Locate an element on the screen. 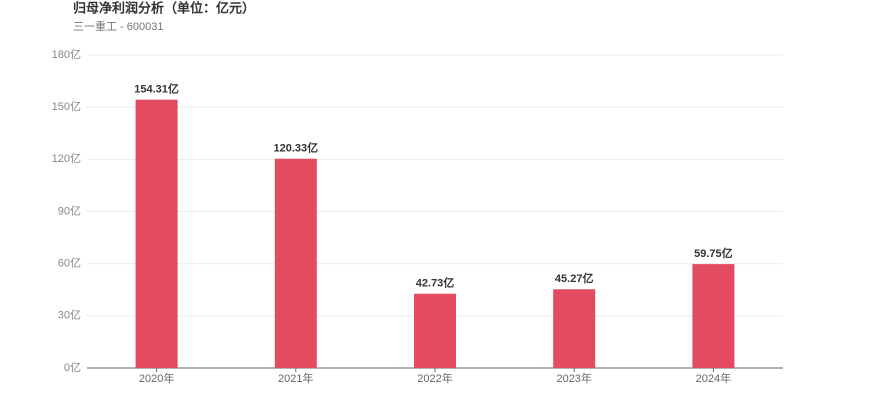 This screenshot has width=870, height=417. value-label: 120.33亿 is located at coordinates (295, 148).